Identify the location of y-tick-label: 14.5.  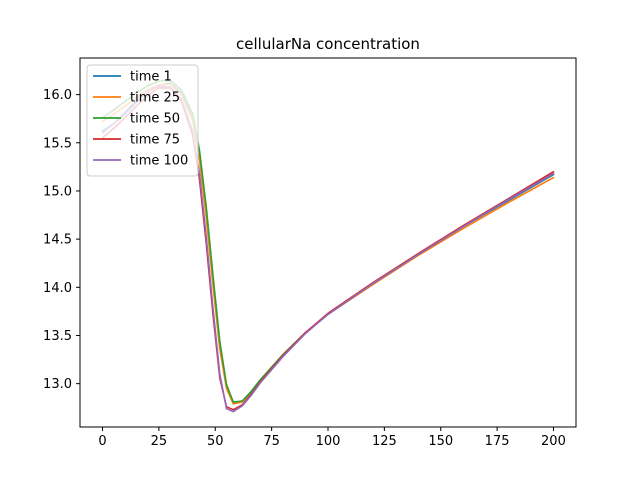
(57, 240).